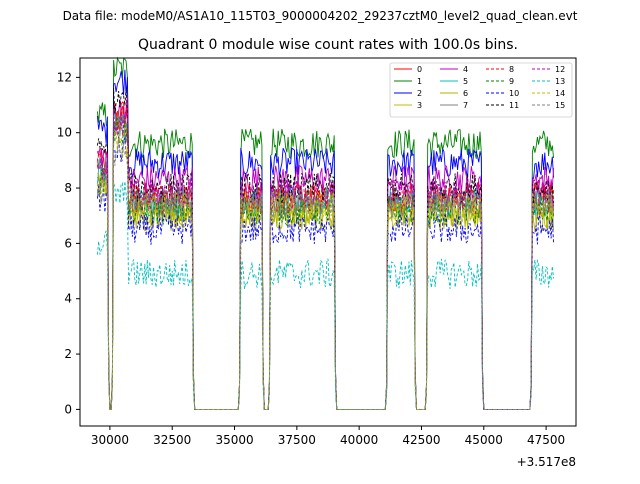 The width and height of the screenshot is (640, 484). Describe the element at coordinates (419, 69) in the screenshot. I see `legend-label-0: 0` at that location.